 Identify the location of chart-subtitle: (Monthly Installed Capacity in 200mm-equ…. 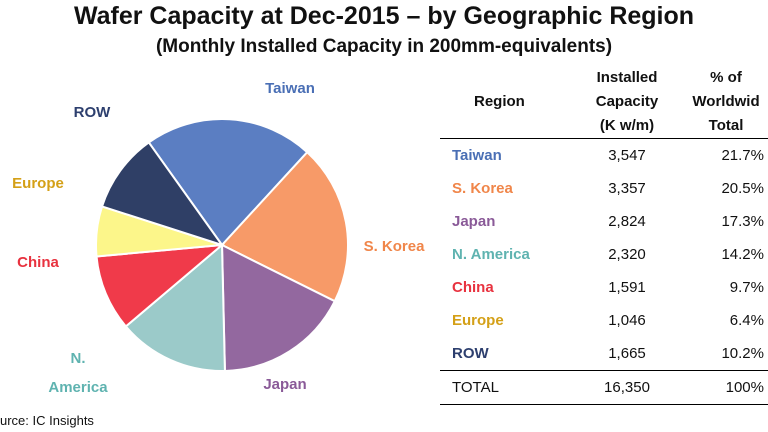
(384, 46).